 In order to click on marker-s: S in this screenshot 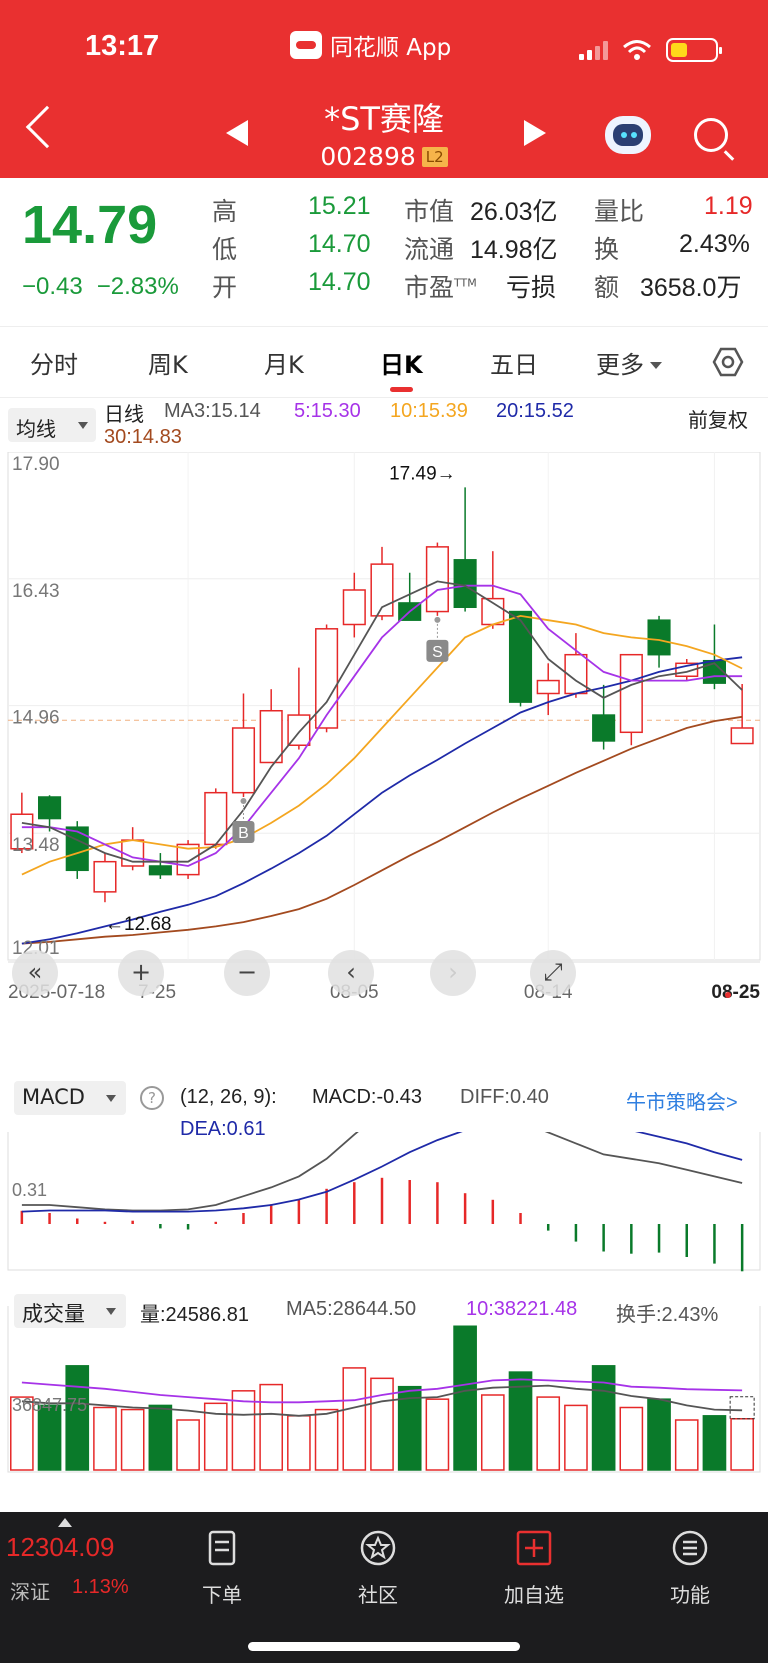, I will do `click(437, 652)`.